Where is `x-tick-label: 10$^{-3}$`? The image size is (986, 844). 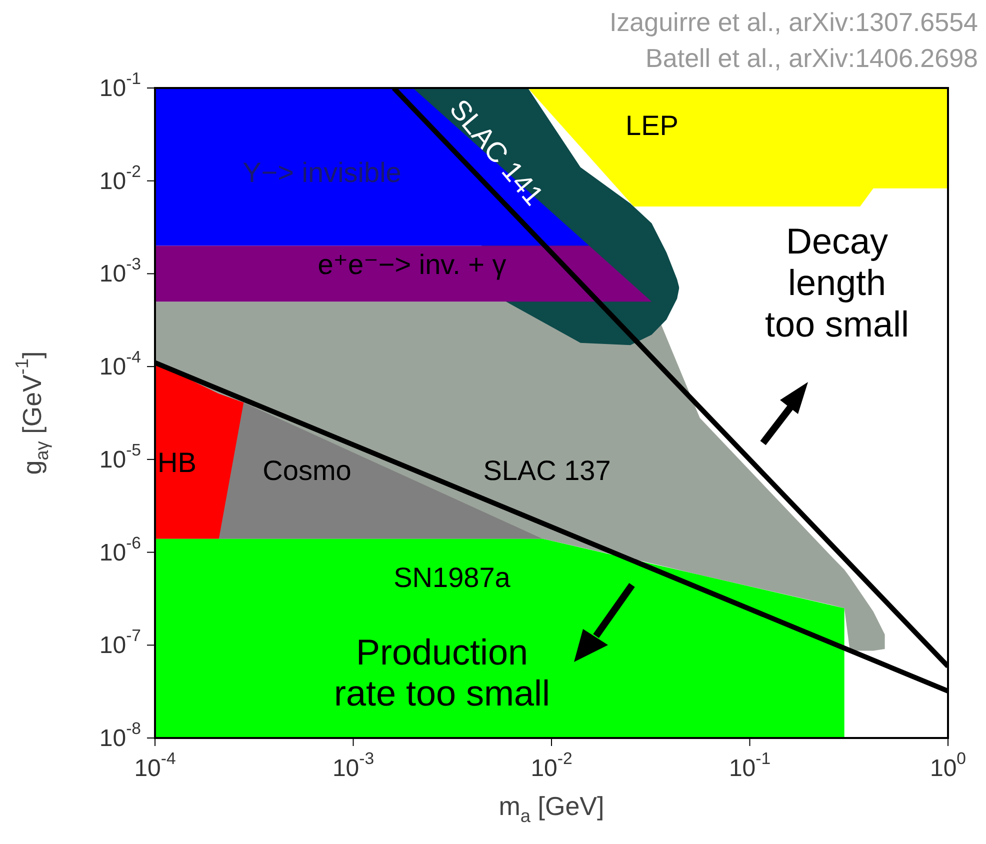 x-tick-label: 10$^{-3}$ is located at coordinates (353, 765).